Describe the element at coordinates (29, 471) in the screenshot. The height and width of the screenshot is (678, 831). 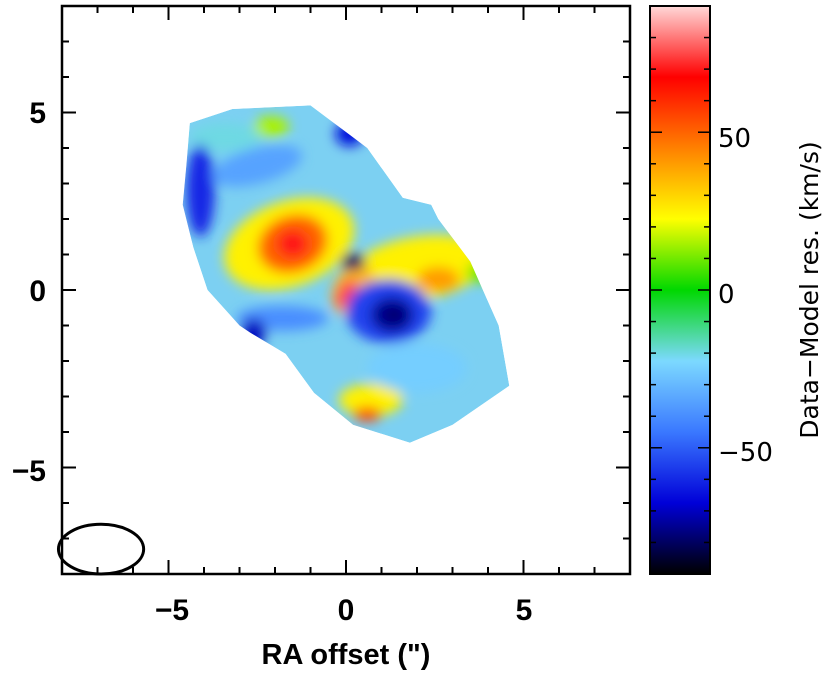
I see `y-tick-label-neg5: −5` at that location.